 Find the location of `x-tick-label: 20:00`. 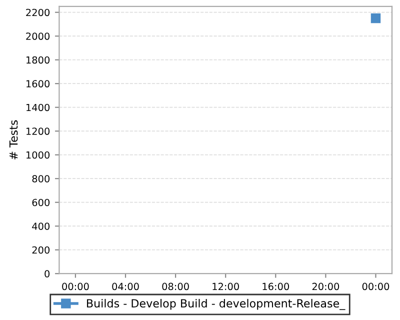

x-tick-label: 20:00 is located at coordinates (326, 286).